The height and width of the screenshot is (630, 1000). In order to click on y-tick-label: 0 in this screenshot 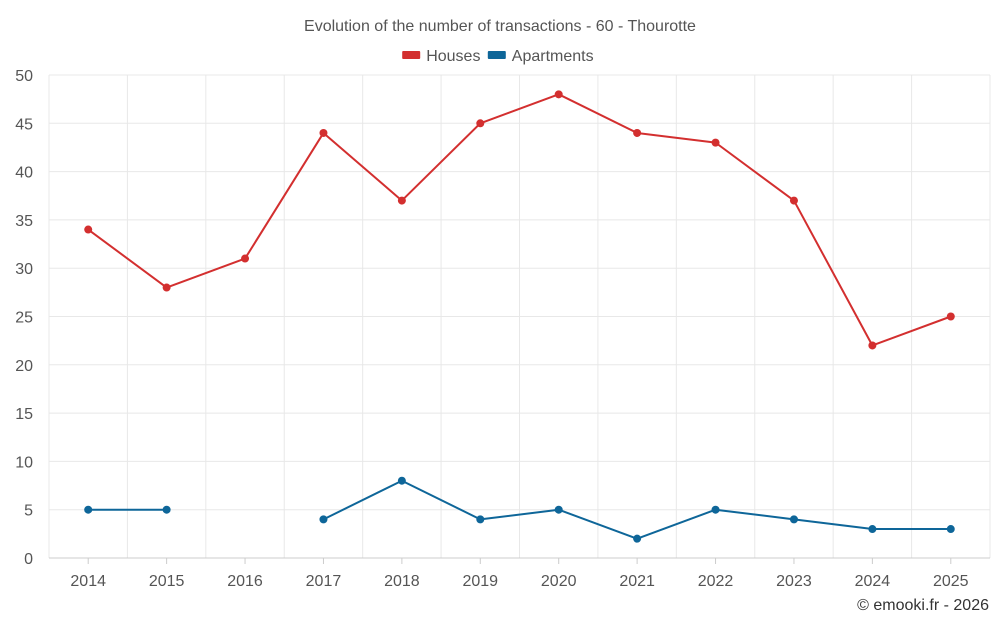, I will do `click(28, 559)`.